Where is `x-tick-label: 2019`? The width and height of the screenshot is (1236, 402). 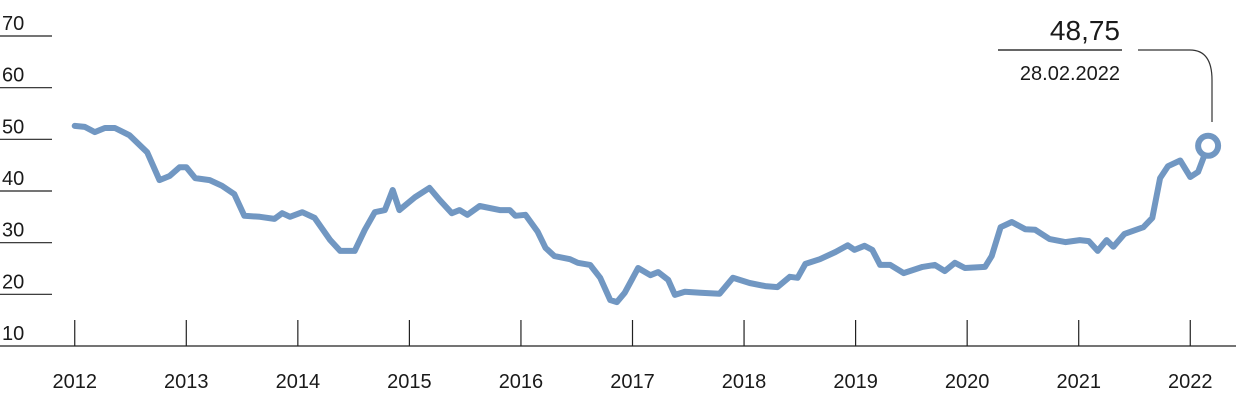 x-tick-label: 2019 is located at coordinates (855, 382).